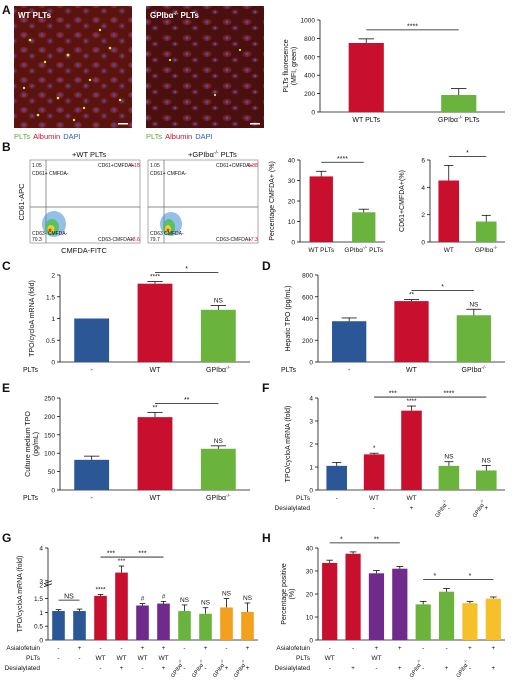 This screenshot has height=696, width=520. What do you see at coordinates (143, 648) in the screenshot?
I see `chart-g-row0-cell-4: +` at bounding box center [143, 648].